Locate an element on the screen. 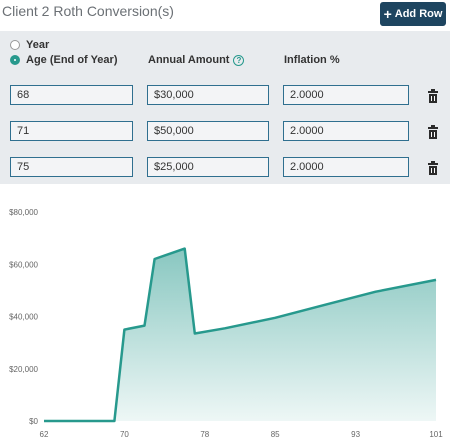 The height and width of the screenshot is (448, 450). plus-icon: + is located at coordinates (387, 14).